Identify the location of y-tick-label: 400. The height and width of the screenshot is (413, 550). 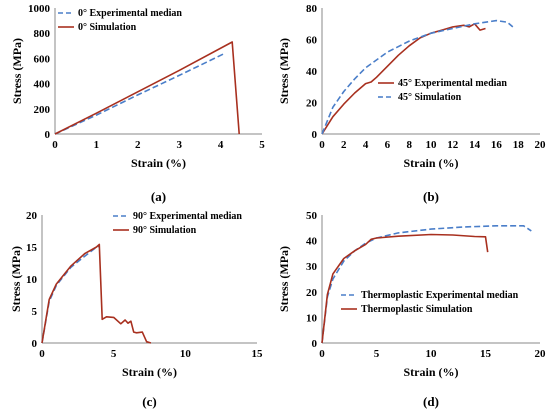
(42, 85).